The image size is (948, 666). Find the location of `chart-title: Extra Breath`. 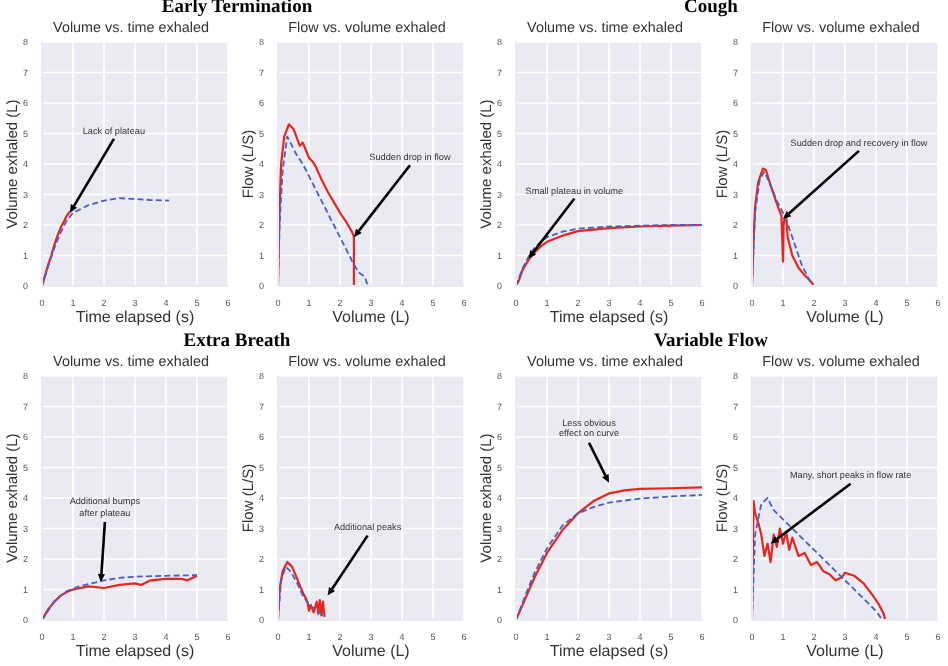

chart-title: Extra Breath is located at coordinates (237, 341).